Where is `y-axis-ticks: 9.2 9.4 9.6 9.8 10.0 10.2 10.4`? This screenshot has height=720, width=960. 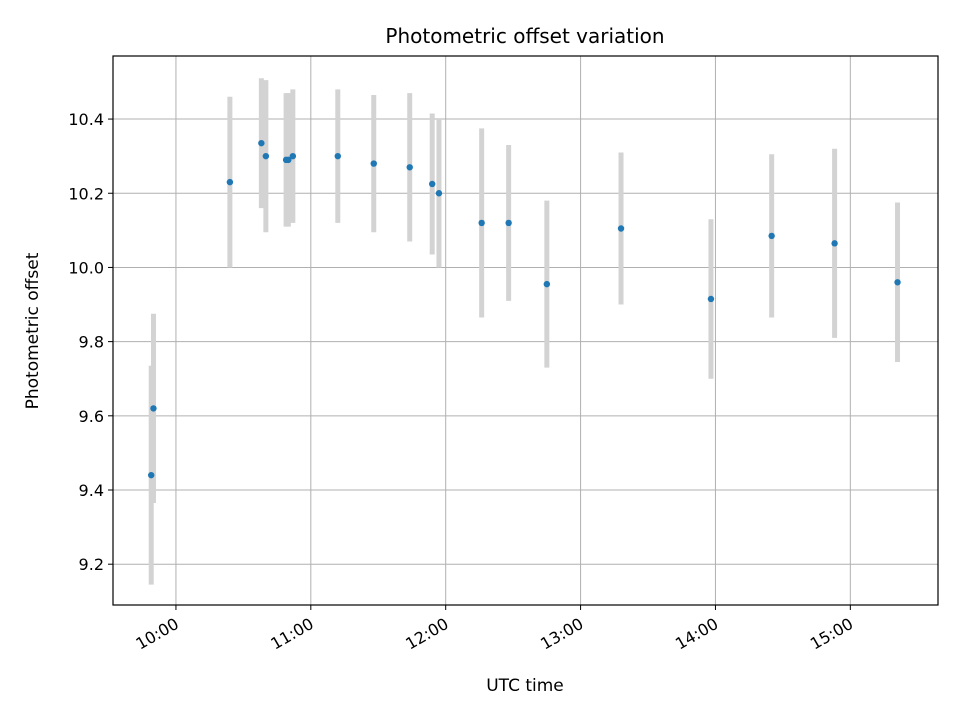 y-axis-ticks: 9.2 9.4 9.6 9.8 10.0 10.2 10.4 is located at coordinates (90, 342).